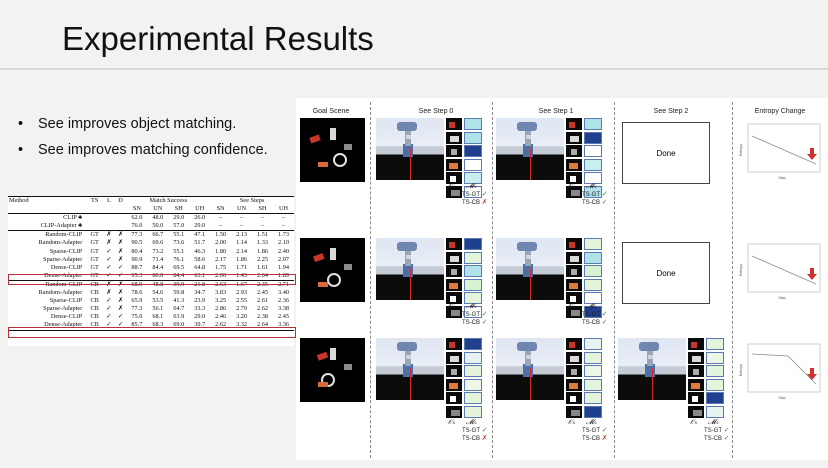  What do you see at coordinates (717, 438) in the screenshot?
I see `ts-cb-result: TS-CB ✓` at bounding box center [717, 438].